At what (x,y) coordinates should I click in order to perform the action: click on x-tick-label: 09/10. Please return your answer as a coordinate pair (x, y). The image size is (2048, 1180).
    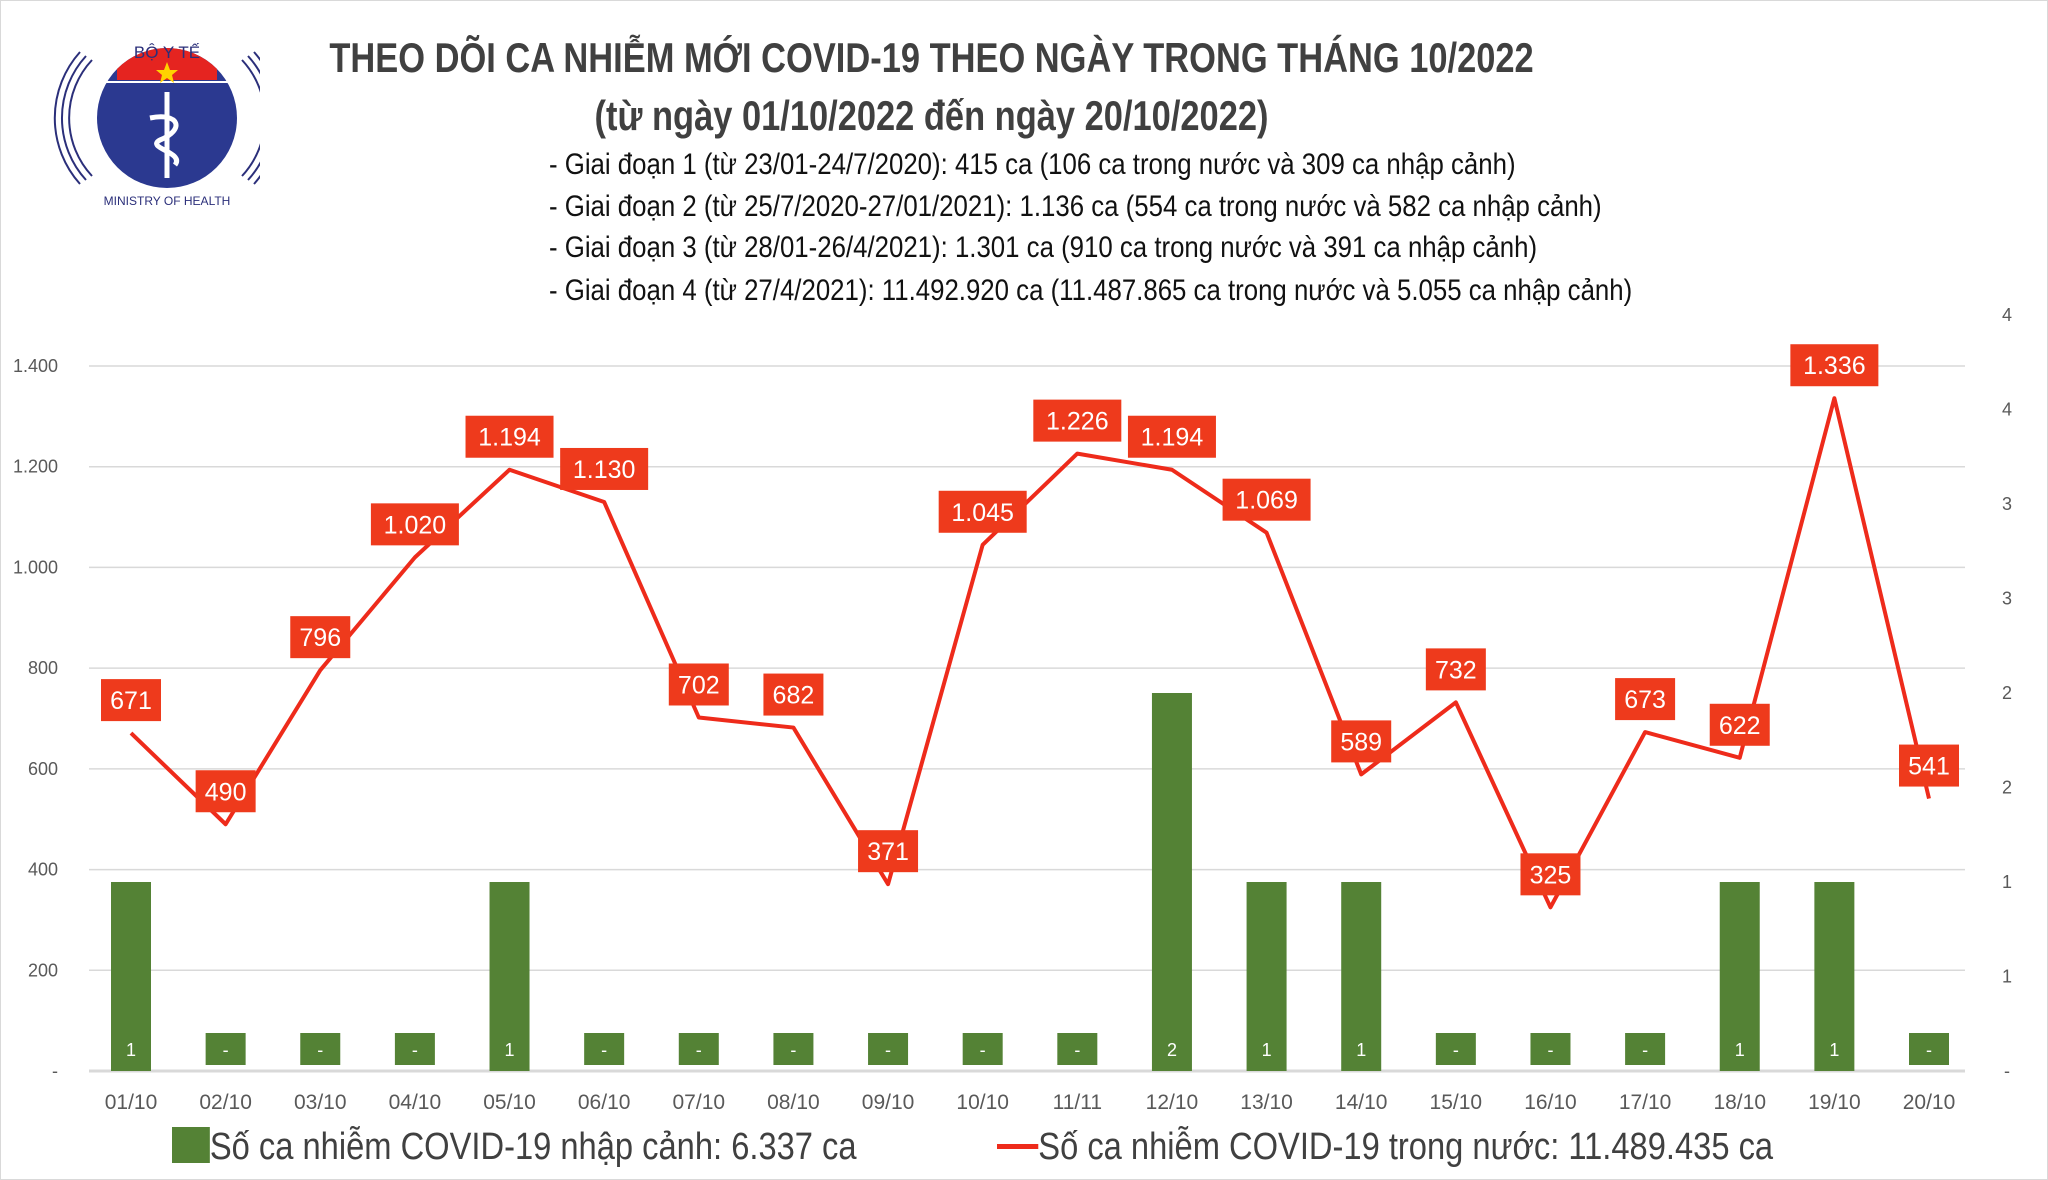
    Looking at the image, I should click on (888, 1102).